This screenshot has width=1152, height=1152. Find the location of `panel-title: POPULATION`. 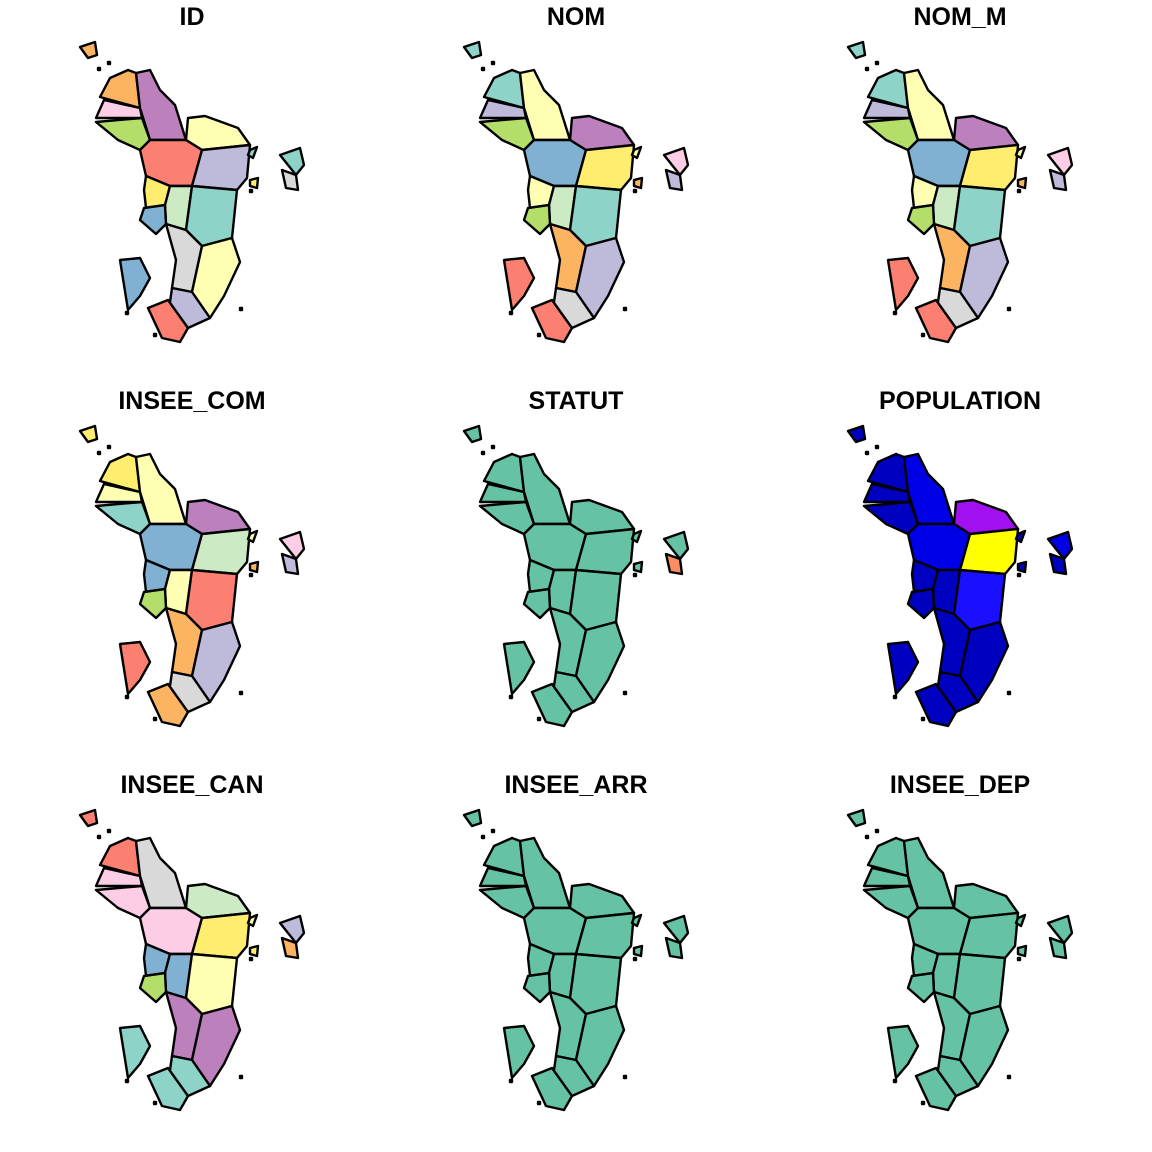

panel-title: POPULATION is located at coordinates (960, 401).